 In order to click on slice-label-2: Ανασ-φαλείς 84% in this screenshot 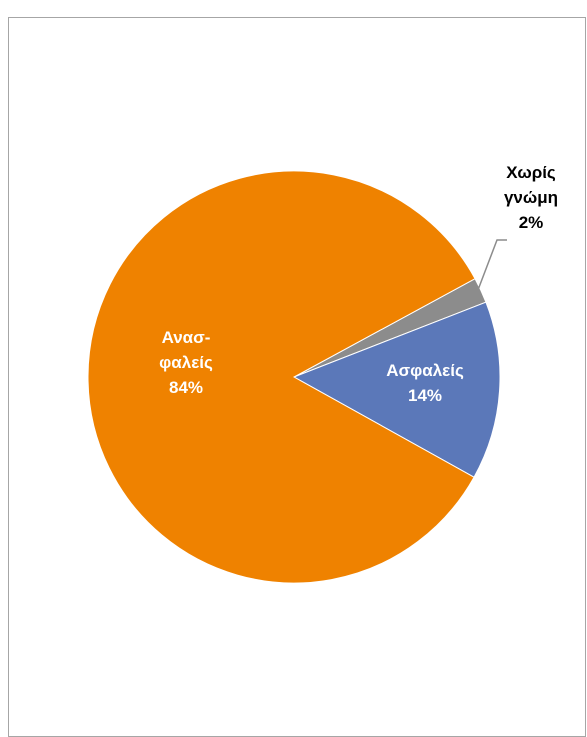, I will do `click(186, 362)`.